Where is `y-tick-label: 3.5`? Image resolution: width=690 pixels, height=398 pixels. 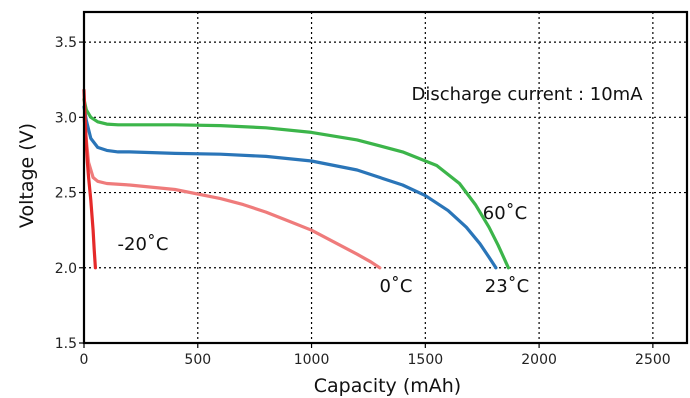 y-tick-label: 3.5 is located at coordinates (66, 43).